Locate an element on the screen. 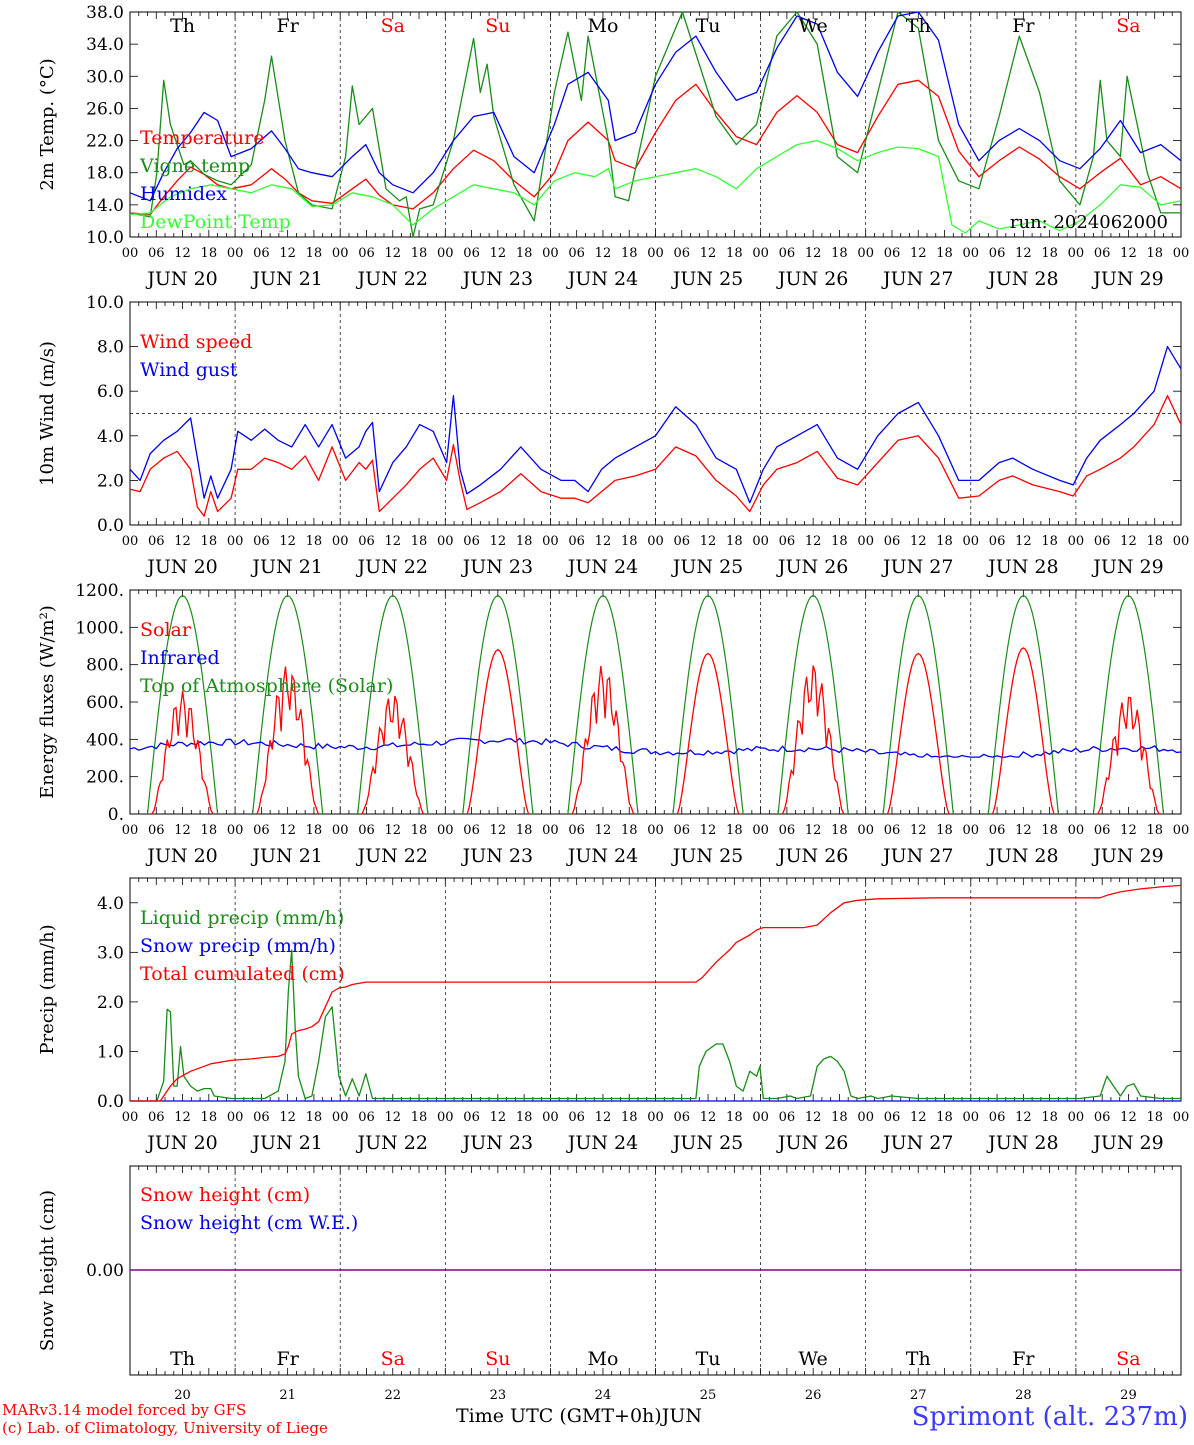 The image size is (1194, 1445). day-number-label: 26 is located at coordinates (813, 1395).